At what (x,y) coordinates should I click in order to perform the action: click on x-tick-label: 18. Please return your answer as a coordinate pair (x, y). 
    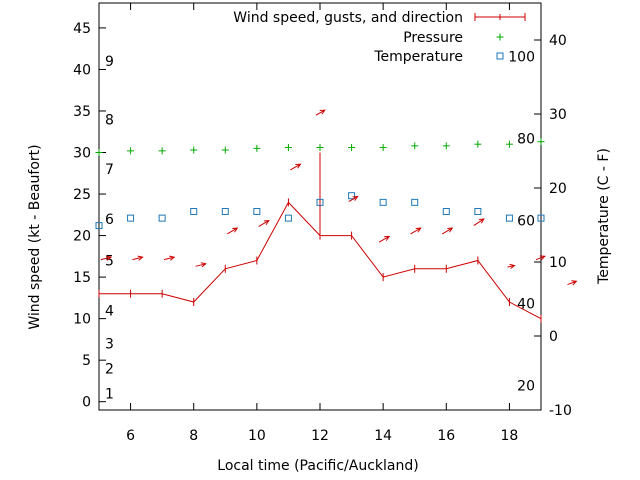
    Looking at the image, I should click on (510, 436).